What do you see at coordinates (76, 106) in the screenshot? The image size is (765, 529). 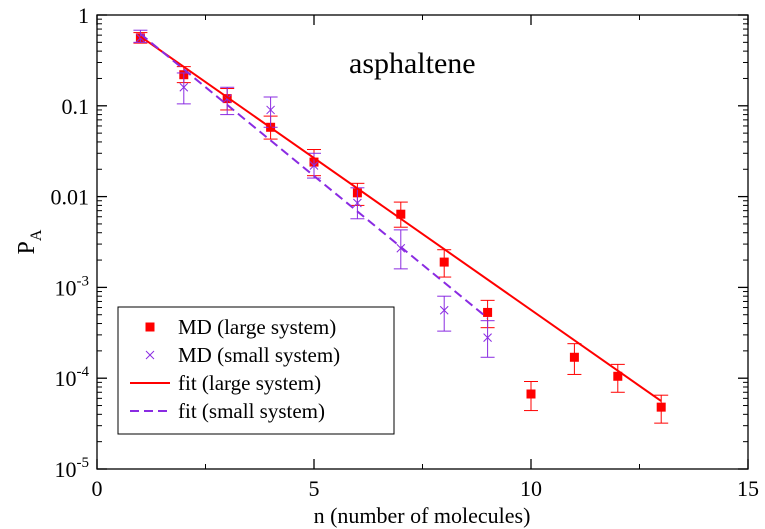 I see `y-tick-label: 0.1` at bounding box center [76, 106].